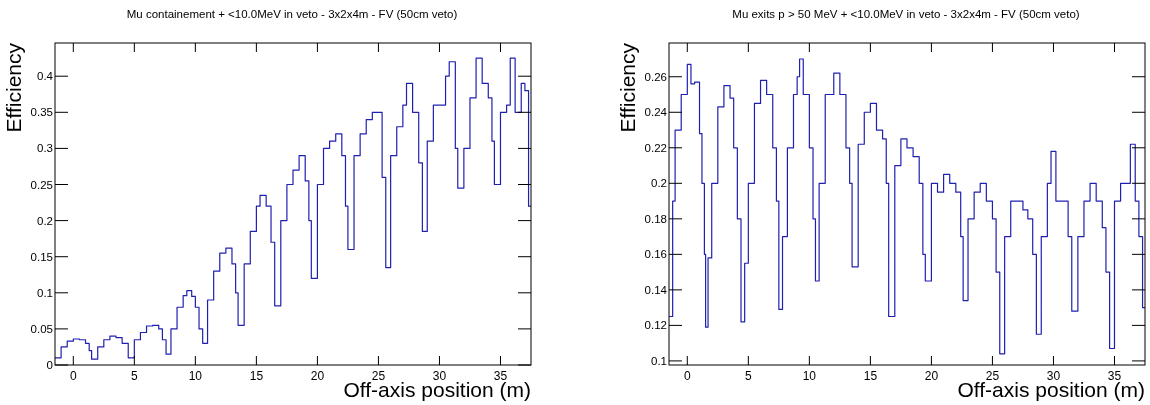 The height and width of the screenshot is (405, 1150). What do you see at coordinates (655, 147) in the screenshot?
I see `y-tick-label: 0.22` at bounding box center [655, 147].